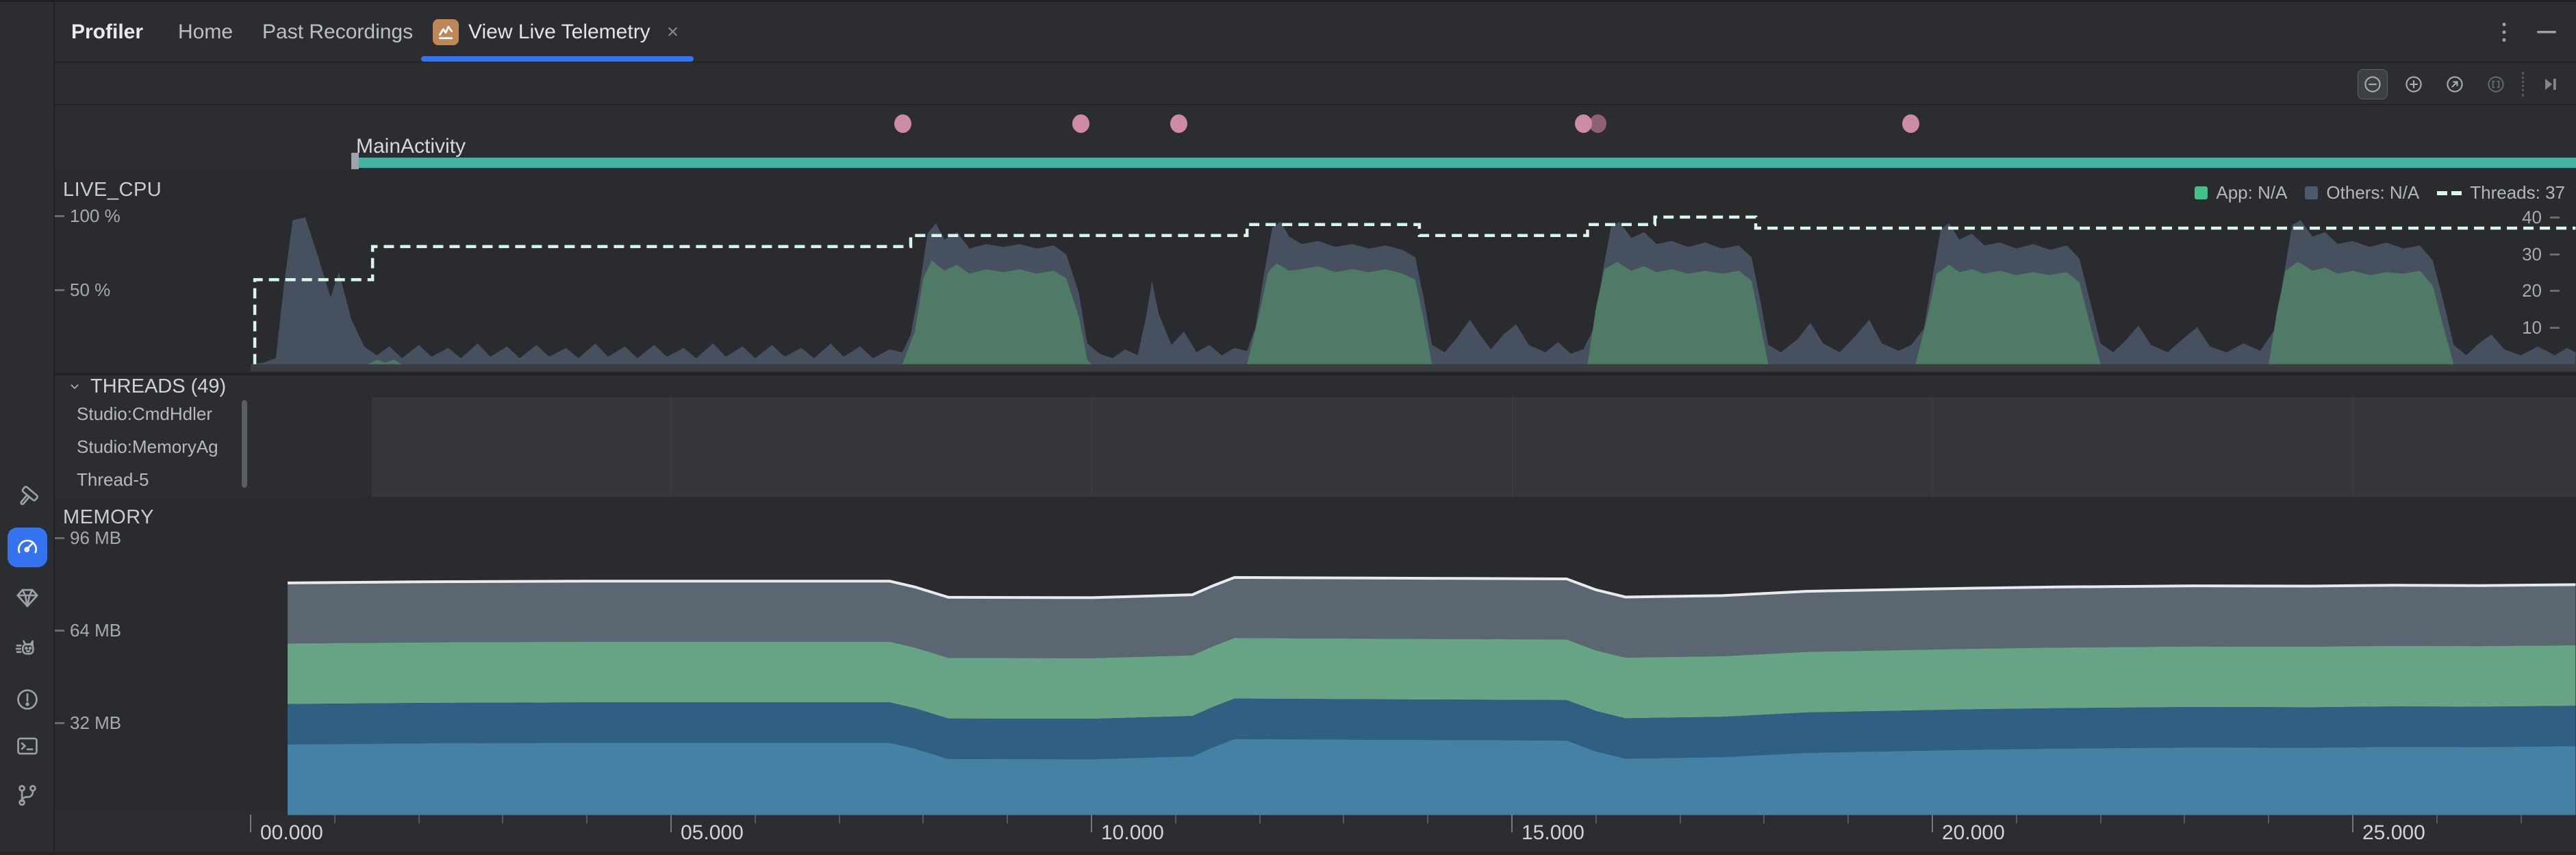  Describe the element at coordinates (712, 832) in the screenshot. I see `timeline-label: 05.000` at that location.